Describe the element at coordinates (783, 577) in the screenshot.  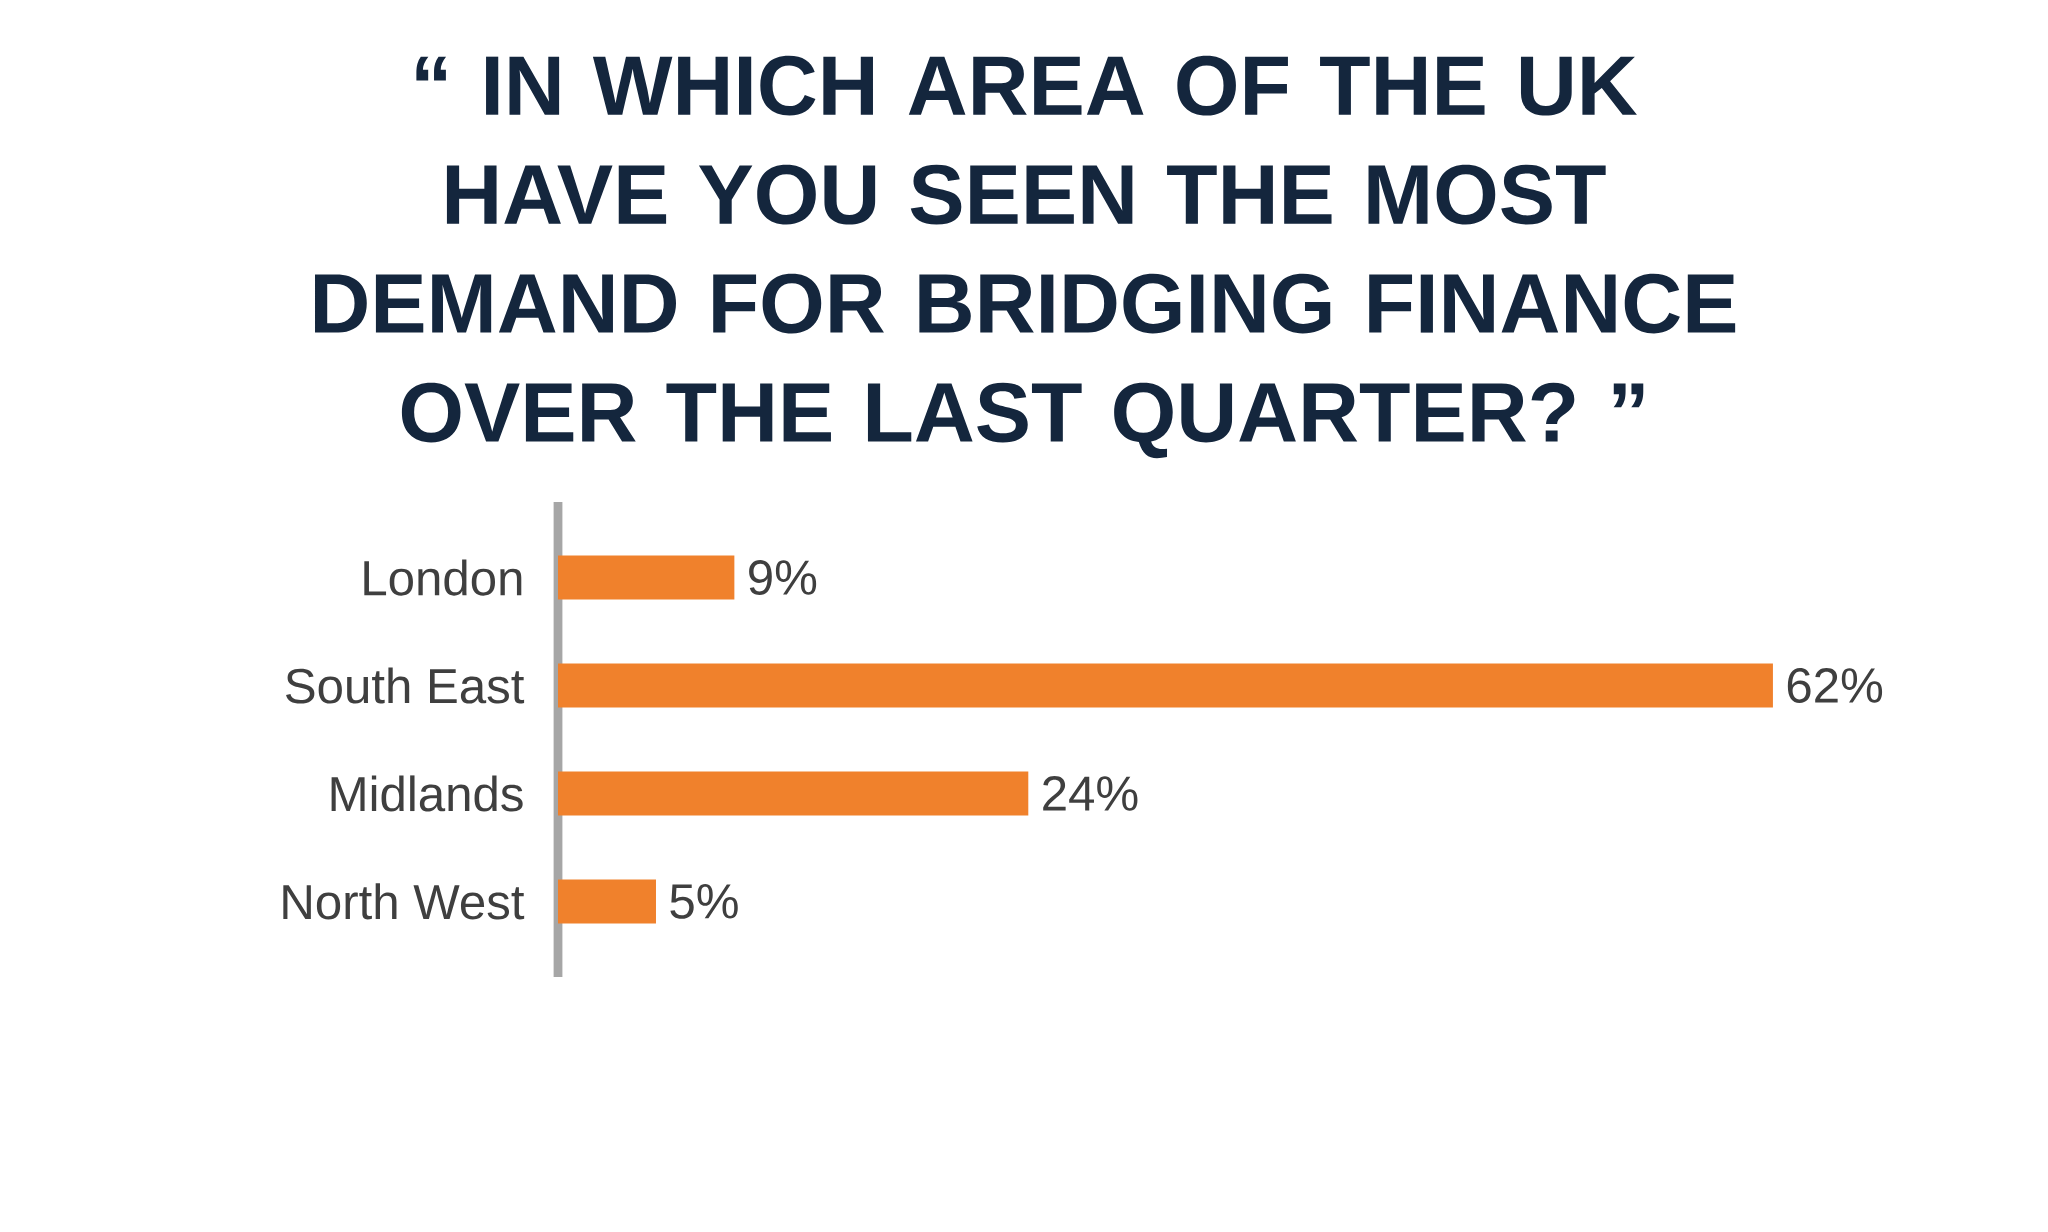
I see `data-label: 9%` at that location.